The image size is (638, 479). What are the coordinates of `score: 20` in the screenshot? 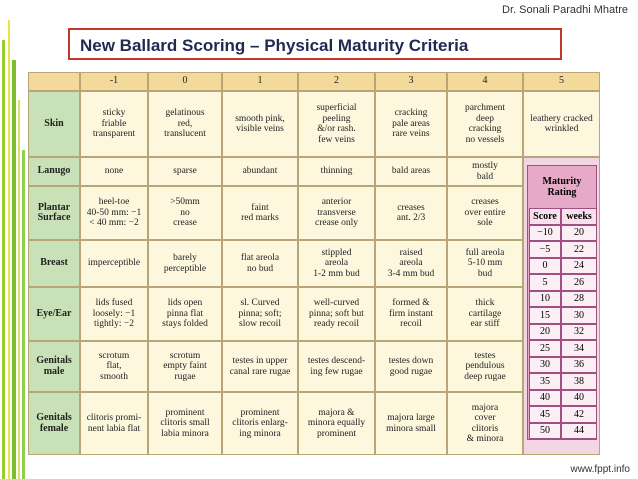 It's located at (545, 331).